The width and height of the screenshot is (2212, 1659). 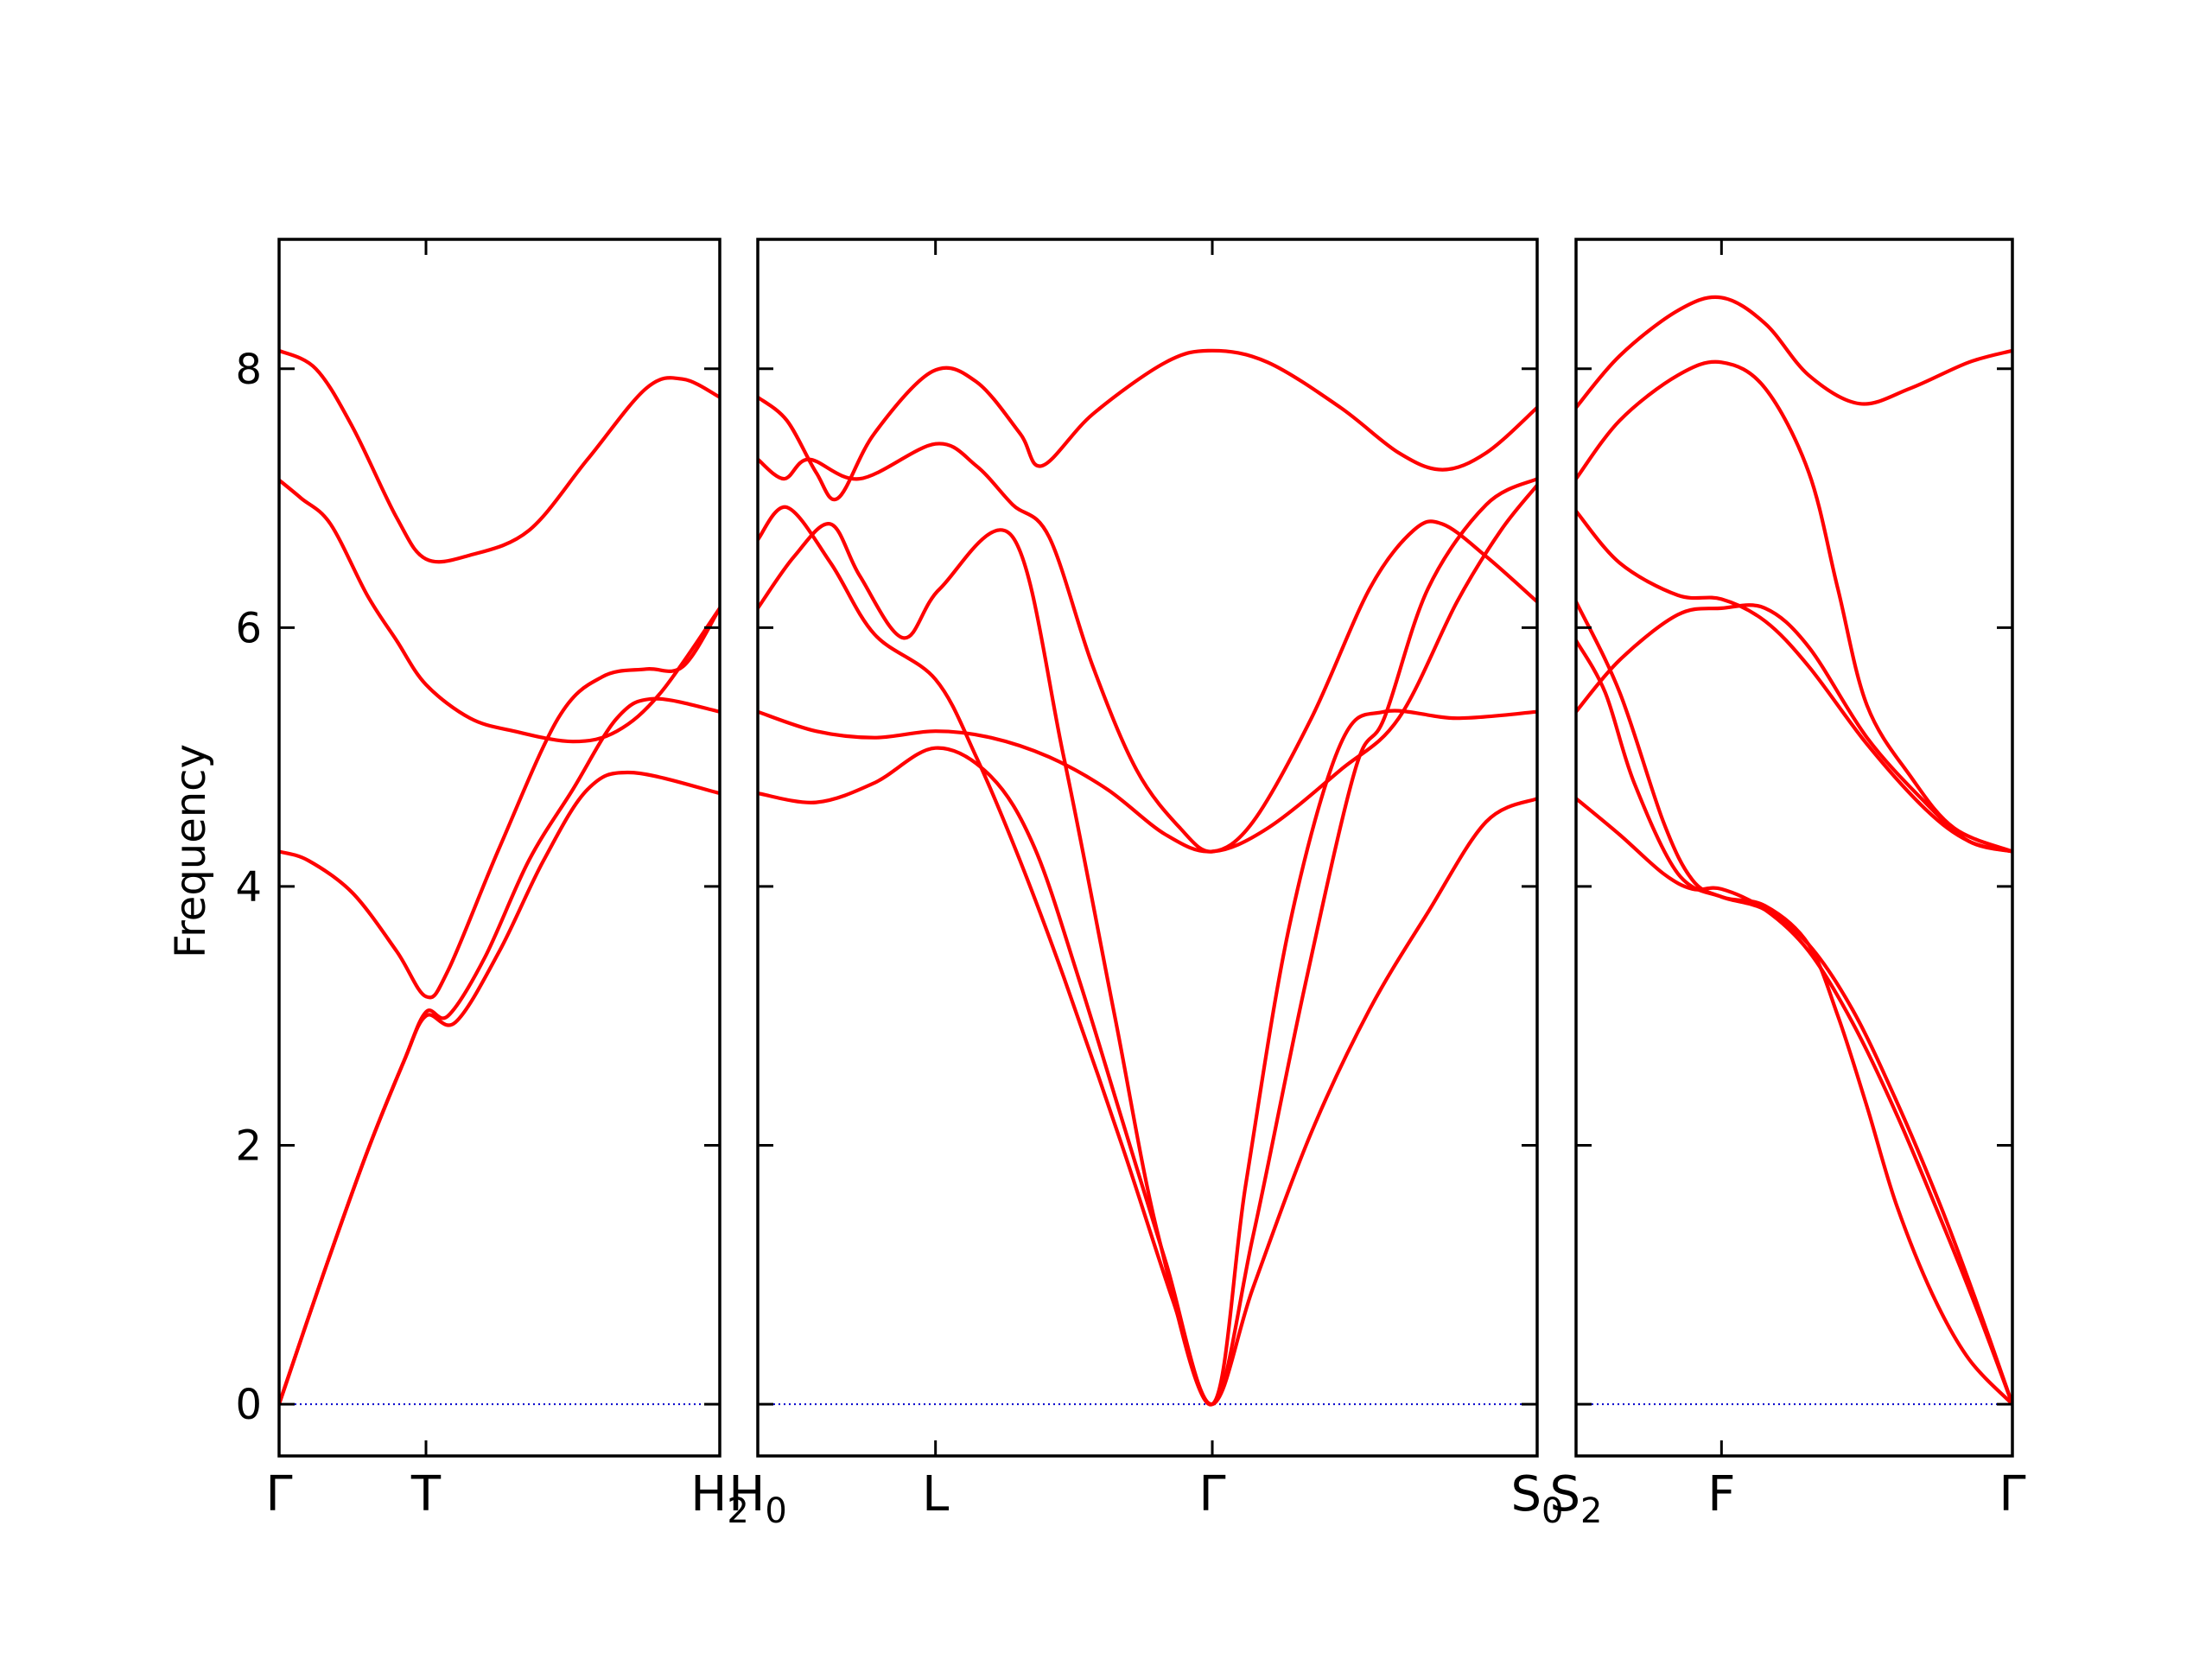 I want to click on y-tick-label: 0, so click(x=248, y=1405).